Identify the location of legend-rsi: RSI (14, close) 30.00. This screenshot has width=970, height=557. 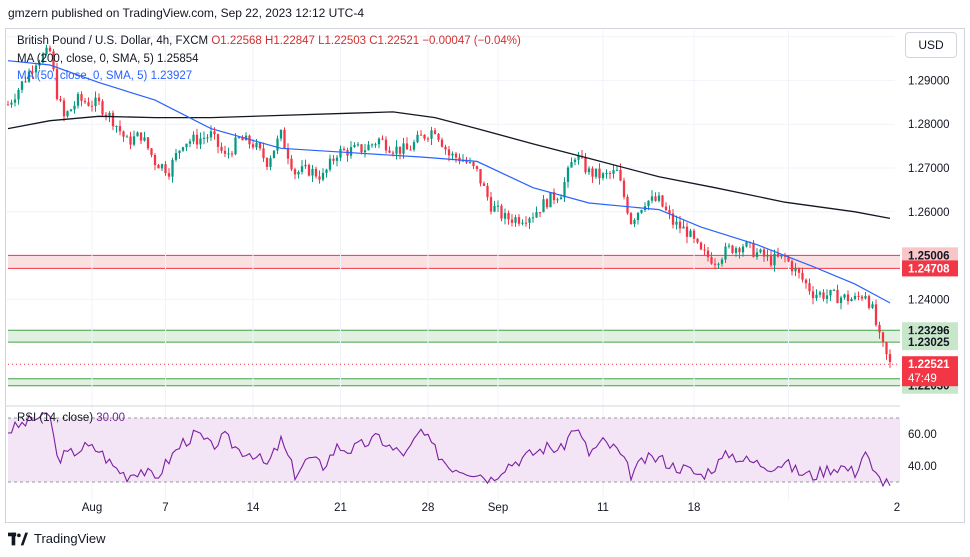
(71, 418).